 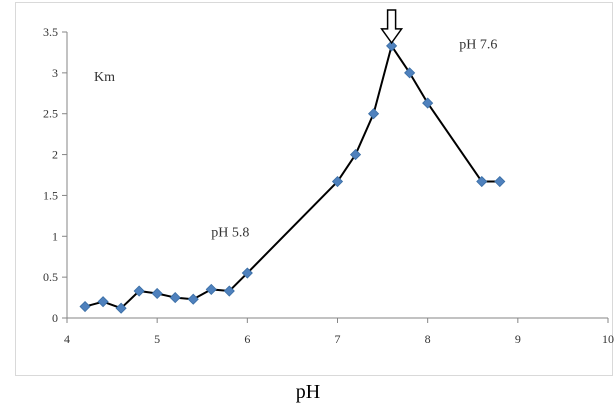 I want to click on x-tick-label: 10, so click(x=608, y=339).